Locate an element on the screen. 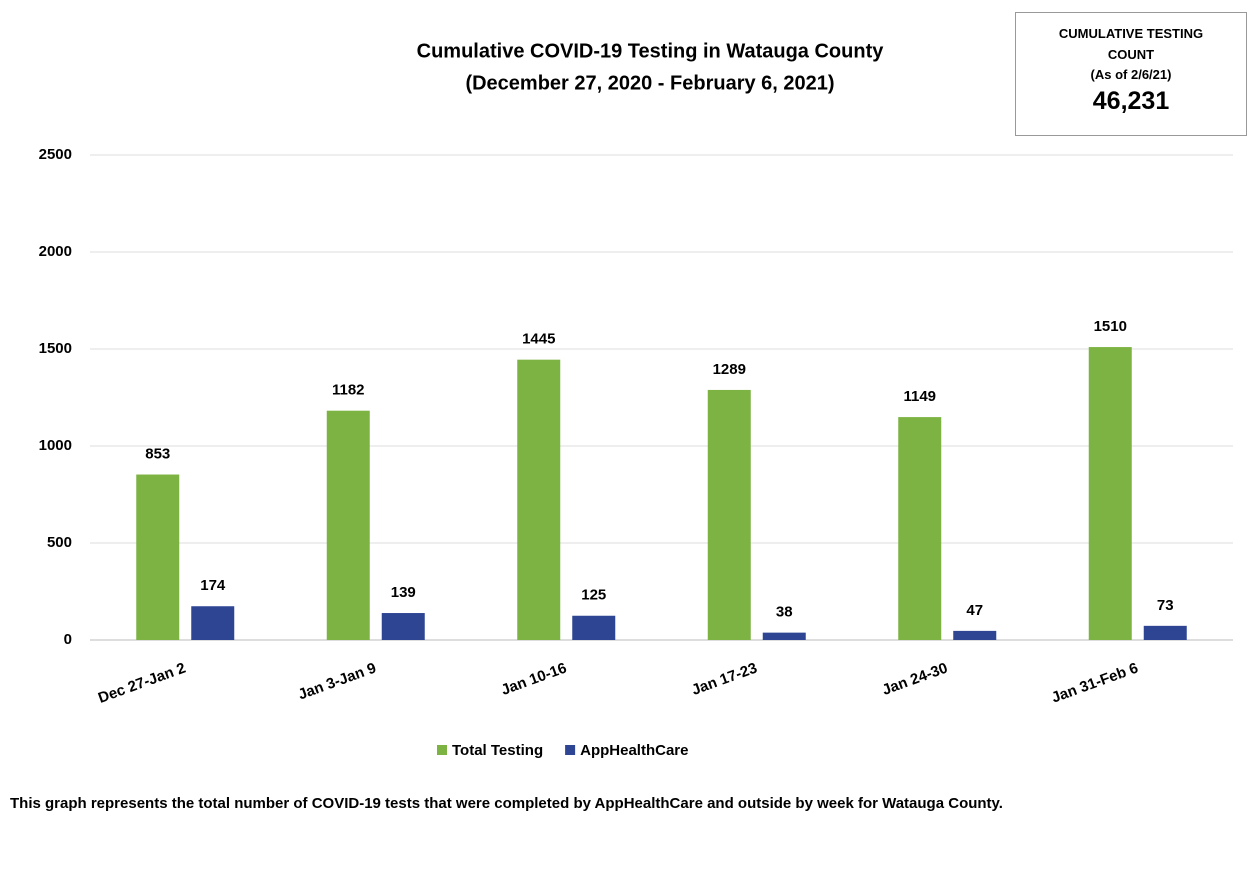  chart-subtitle: (December 27, 2020 - February 6, 2021) is located at coordinates (649, 83).